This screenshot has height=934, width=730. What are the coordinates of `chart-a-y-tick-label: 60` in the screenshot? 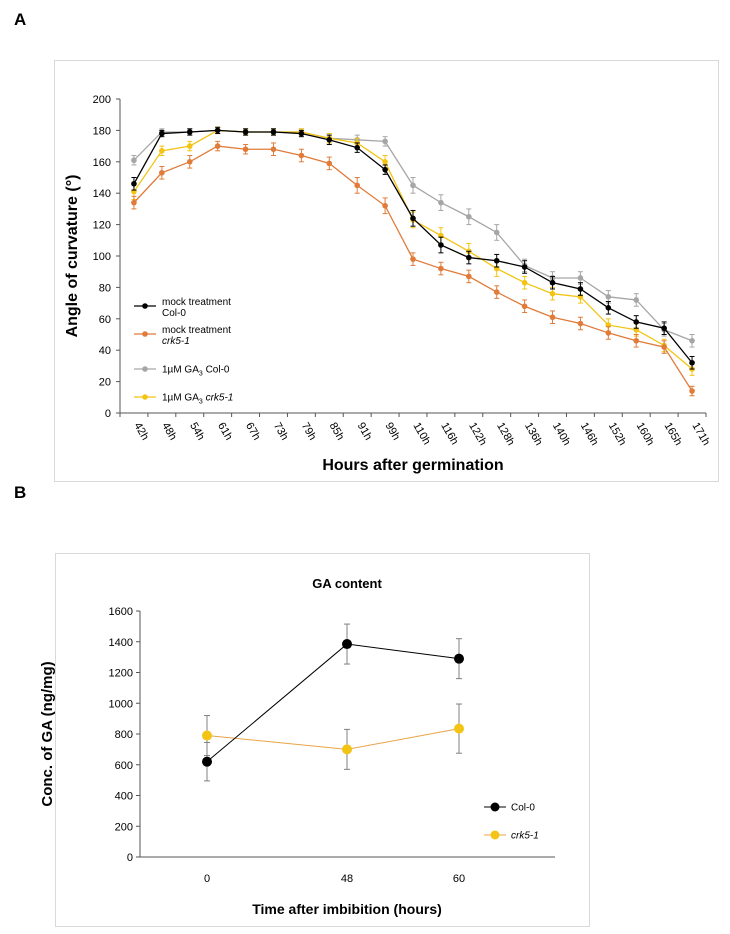 It's located at (105, 320).